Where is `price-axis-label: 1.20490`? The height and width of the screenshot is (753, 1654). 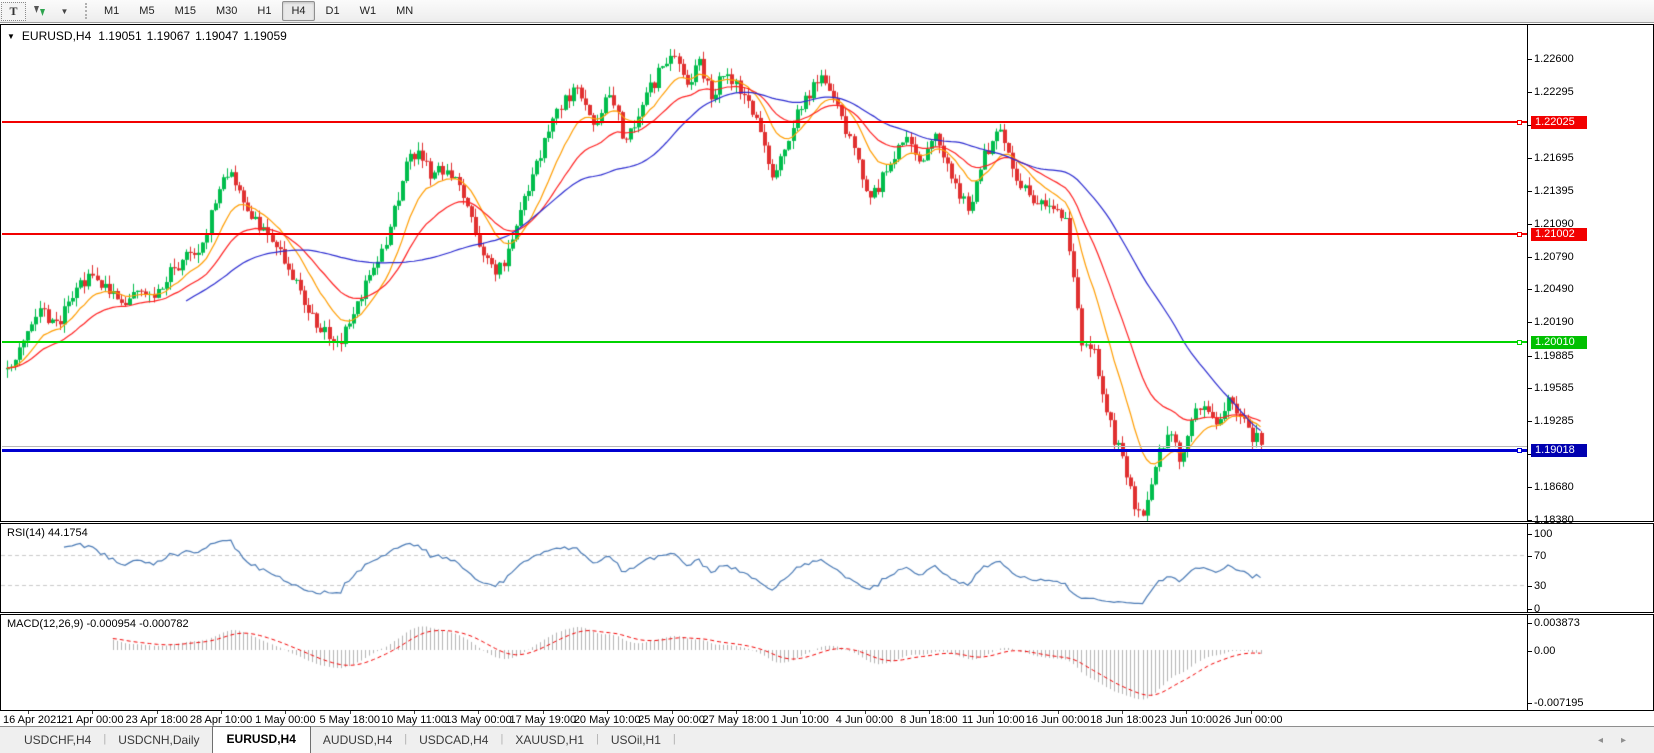
price-axis-label: 1.20490 is located at coordinates (1550, 289).